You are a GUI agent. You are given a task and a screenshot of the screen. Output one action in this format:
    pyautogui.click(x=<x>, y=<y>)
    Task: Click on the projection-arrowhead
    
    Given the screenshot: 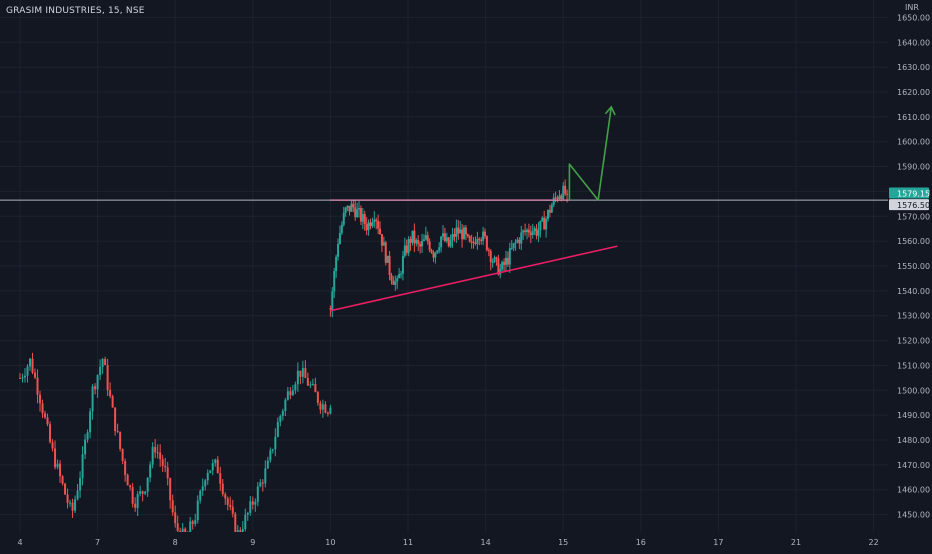 What is the action you would take?
    pyautogui.click(x=610, y=110)
    